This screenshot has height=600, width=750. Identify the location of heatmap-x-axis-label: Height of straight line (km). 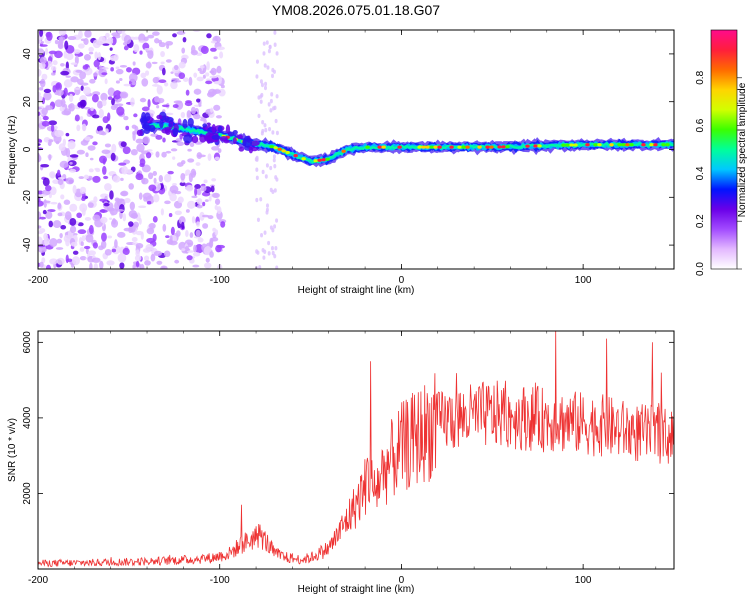
(356, 290).